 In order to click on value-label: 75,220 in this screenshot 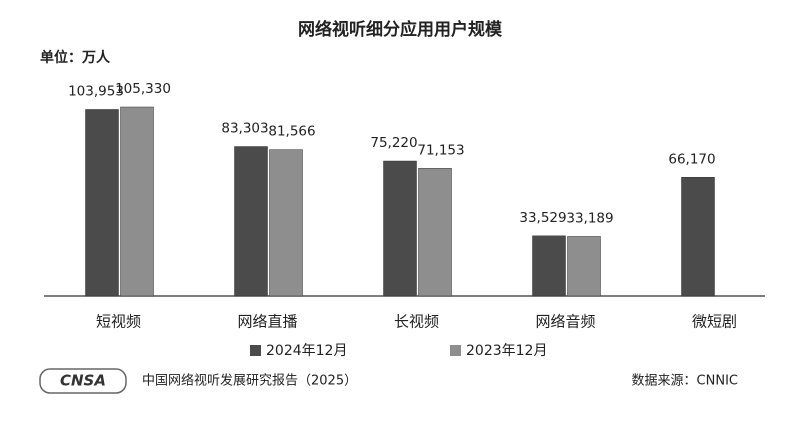, I will do `click(393, 143)`.